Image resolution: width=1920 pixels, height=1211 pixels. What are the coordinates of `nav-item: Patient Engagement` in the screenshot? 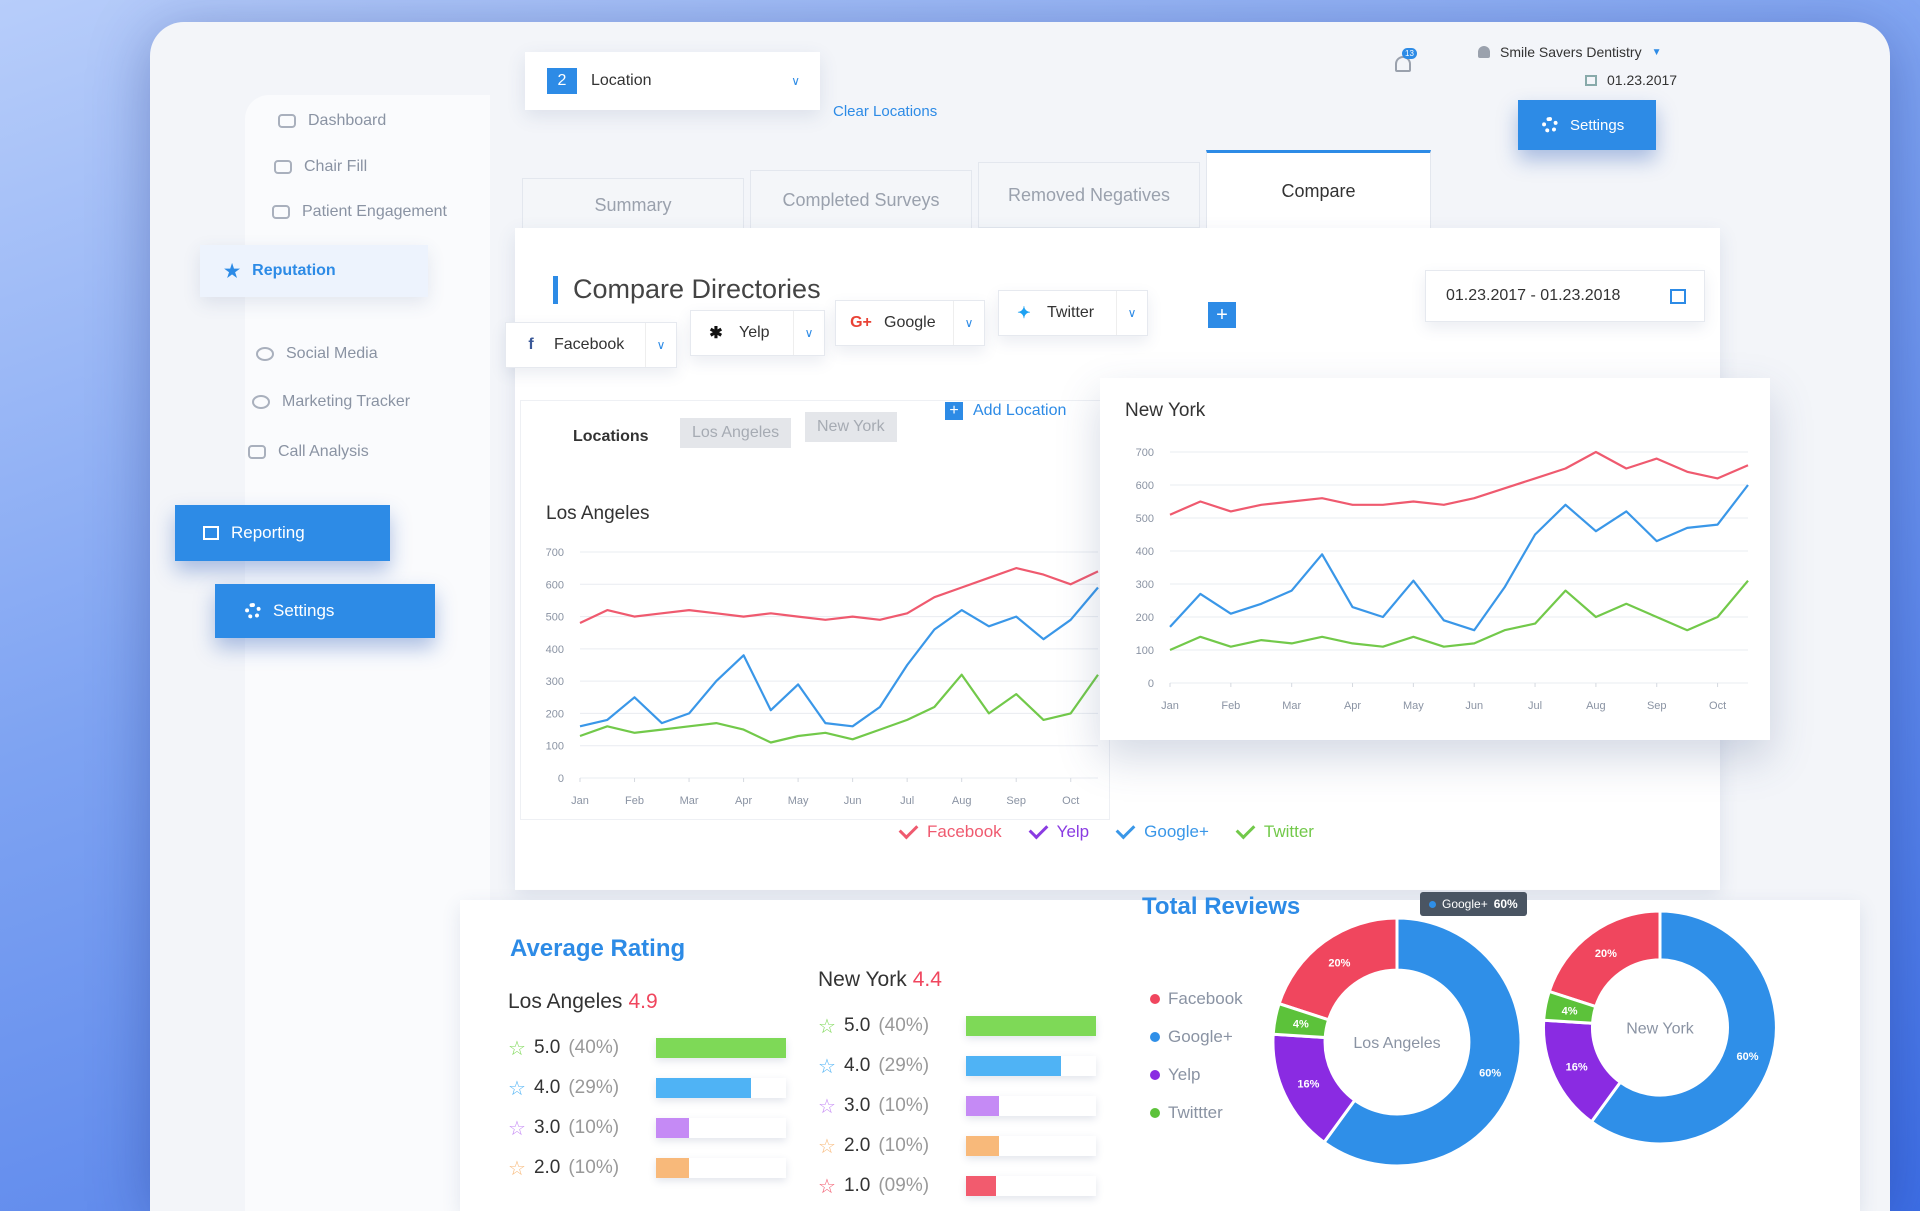 It's located at (359, 212).